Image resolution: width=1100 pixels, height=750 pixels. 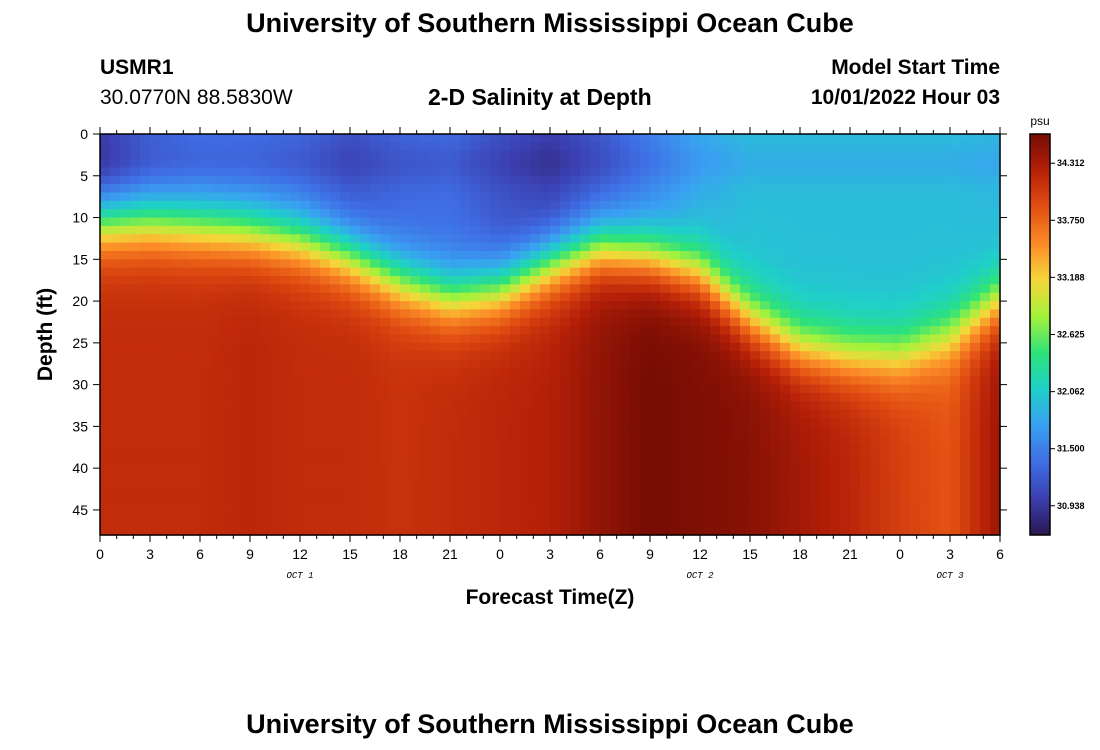 What do you see at coordinates (550, 554) in the screenshot?
I see `x-tick-label: 3` at bounding box center [550, 554].